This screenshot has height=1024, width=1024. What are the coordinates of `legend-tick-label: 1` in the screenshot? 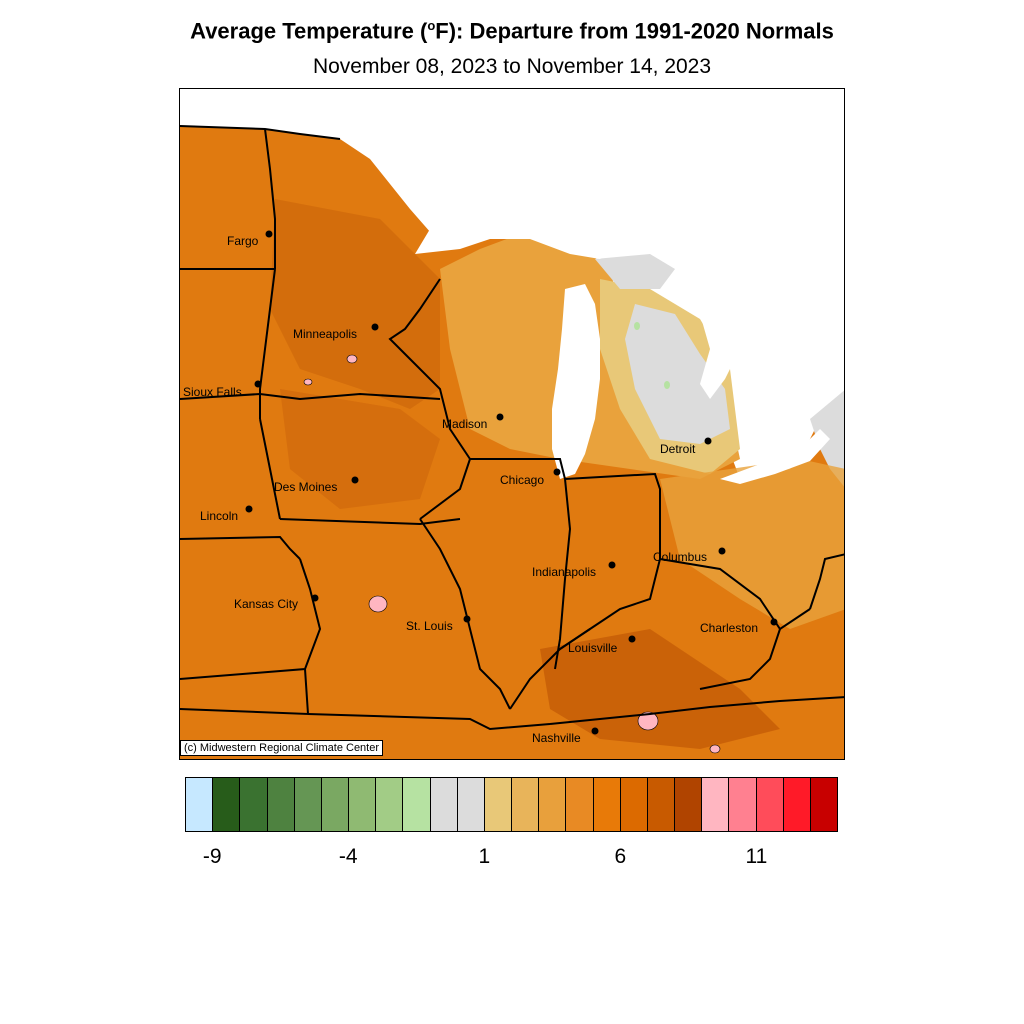 It's located at (484, 856).